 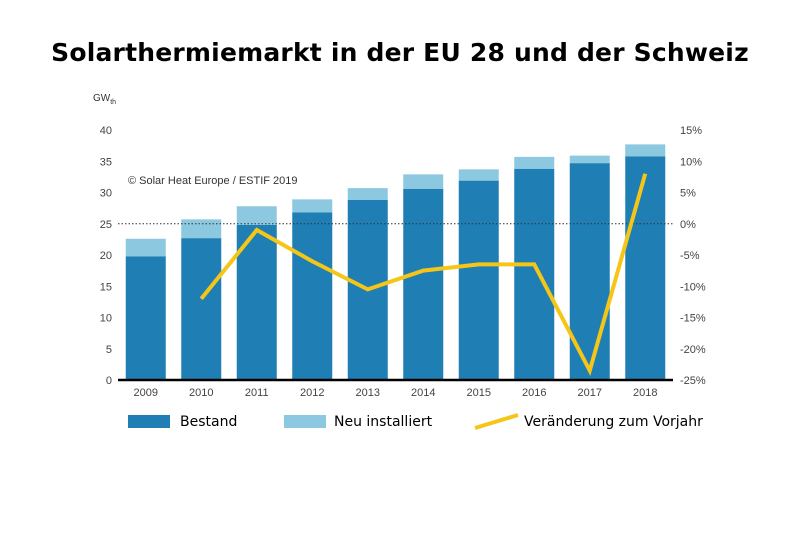 I want to click on bar-bestand-2018, so click(x=645, y=268).